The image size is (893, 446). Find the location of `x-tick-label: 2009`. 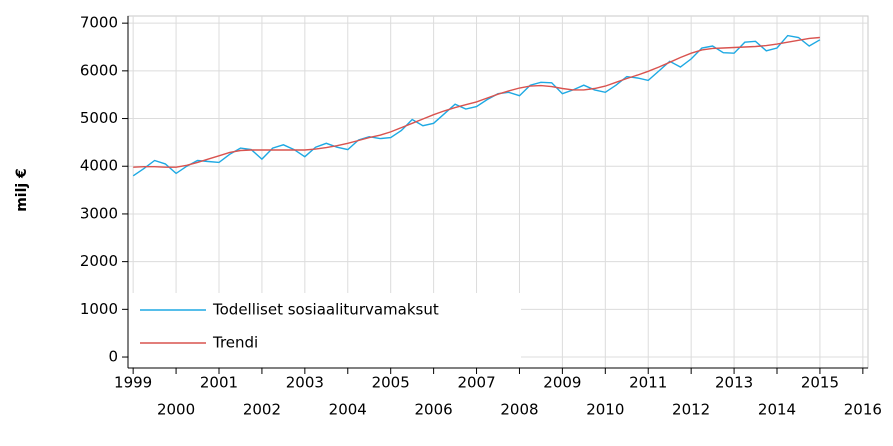

x-tick-label: 2009 is located at coordinates (562, 383).